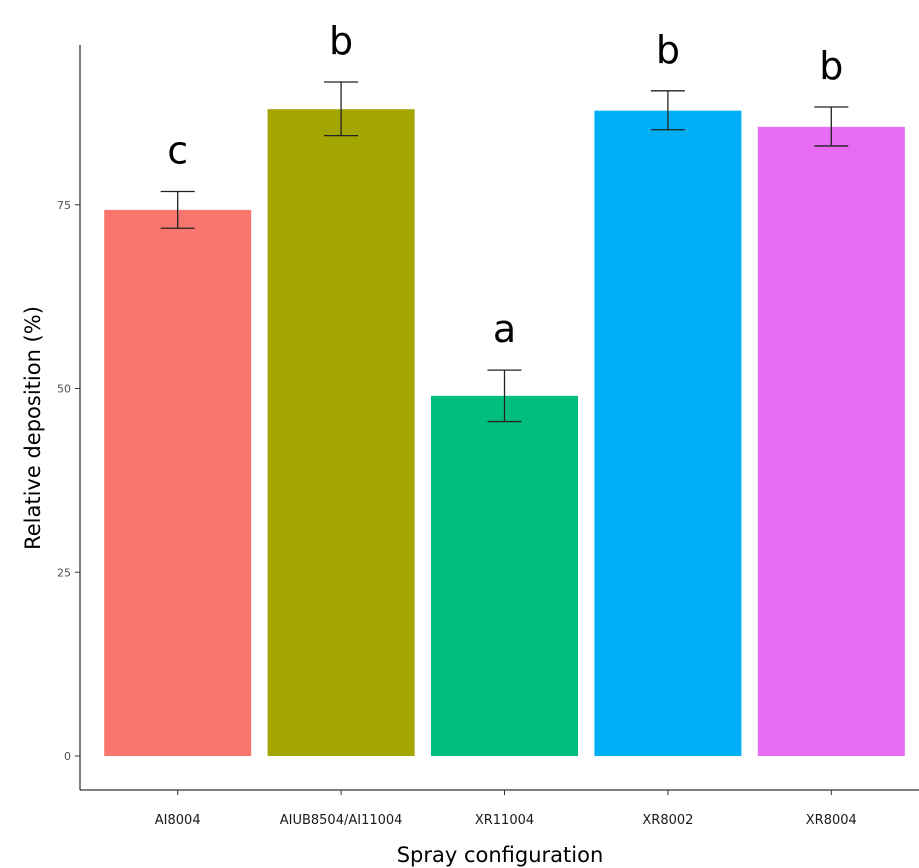 This screenshot has width=919, height=868. What do you see at coordinates (667, 820) in the screenshot?
I see `x-tick-label: XR8002` at bounding box center [667, 820].